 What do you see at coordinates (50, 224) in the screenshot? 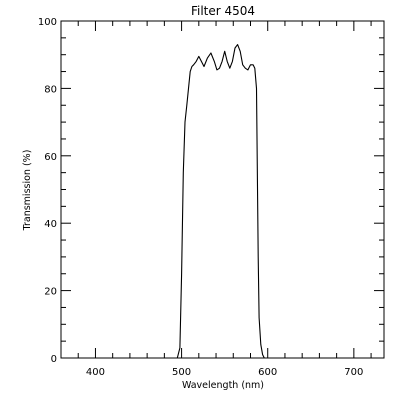
I see `y-tick-label: 40` at bounding box center [50, 224].